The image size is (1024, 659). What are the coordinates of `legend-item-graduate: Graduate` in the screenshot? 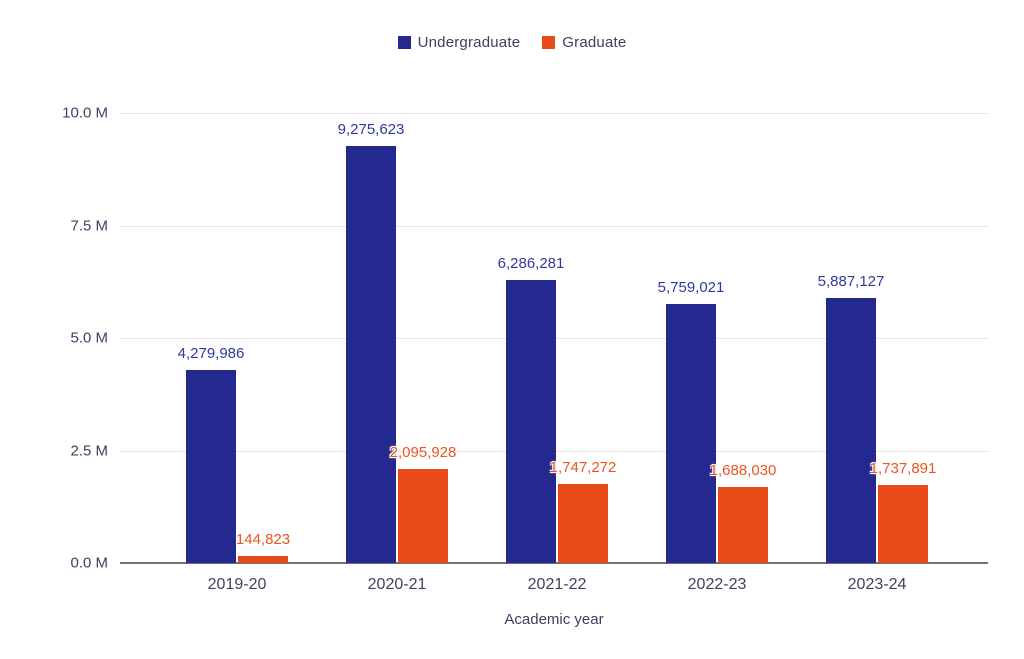 It's located at (584, 42).